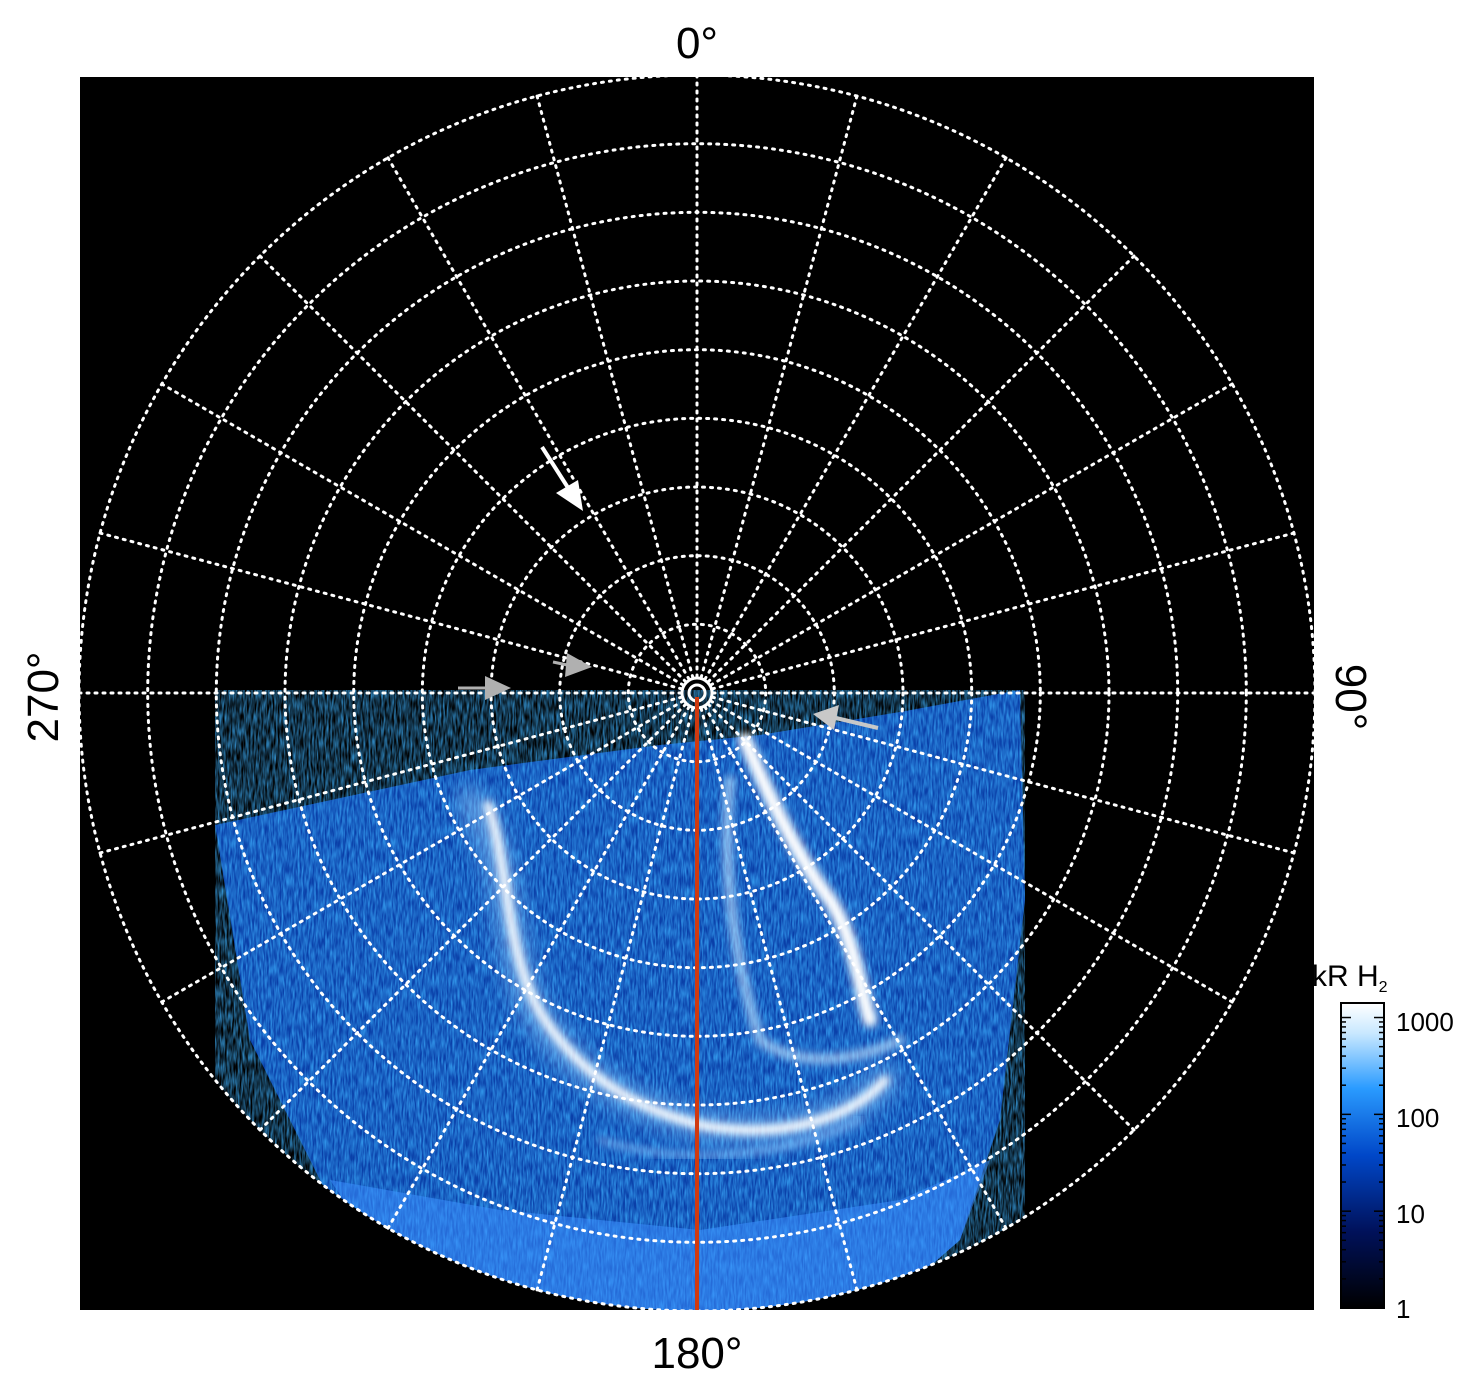  What do you see at coordinates (1350, 697) in the screenshot?
I see `angle-label-right: 90°` at bounding box center [1350, 697].